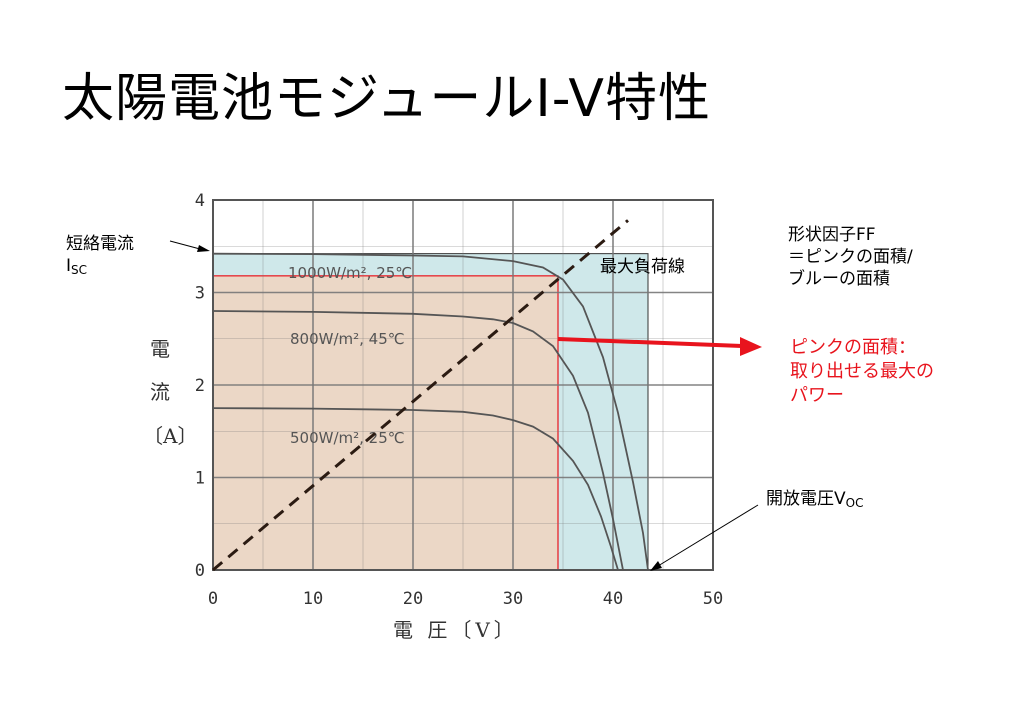 This screenshot has width=1023, height=708. I want to click on y-tick-label-1: 1, so click(200, 479).